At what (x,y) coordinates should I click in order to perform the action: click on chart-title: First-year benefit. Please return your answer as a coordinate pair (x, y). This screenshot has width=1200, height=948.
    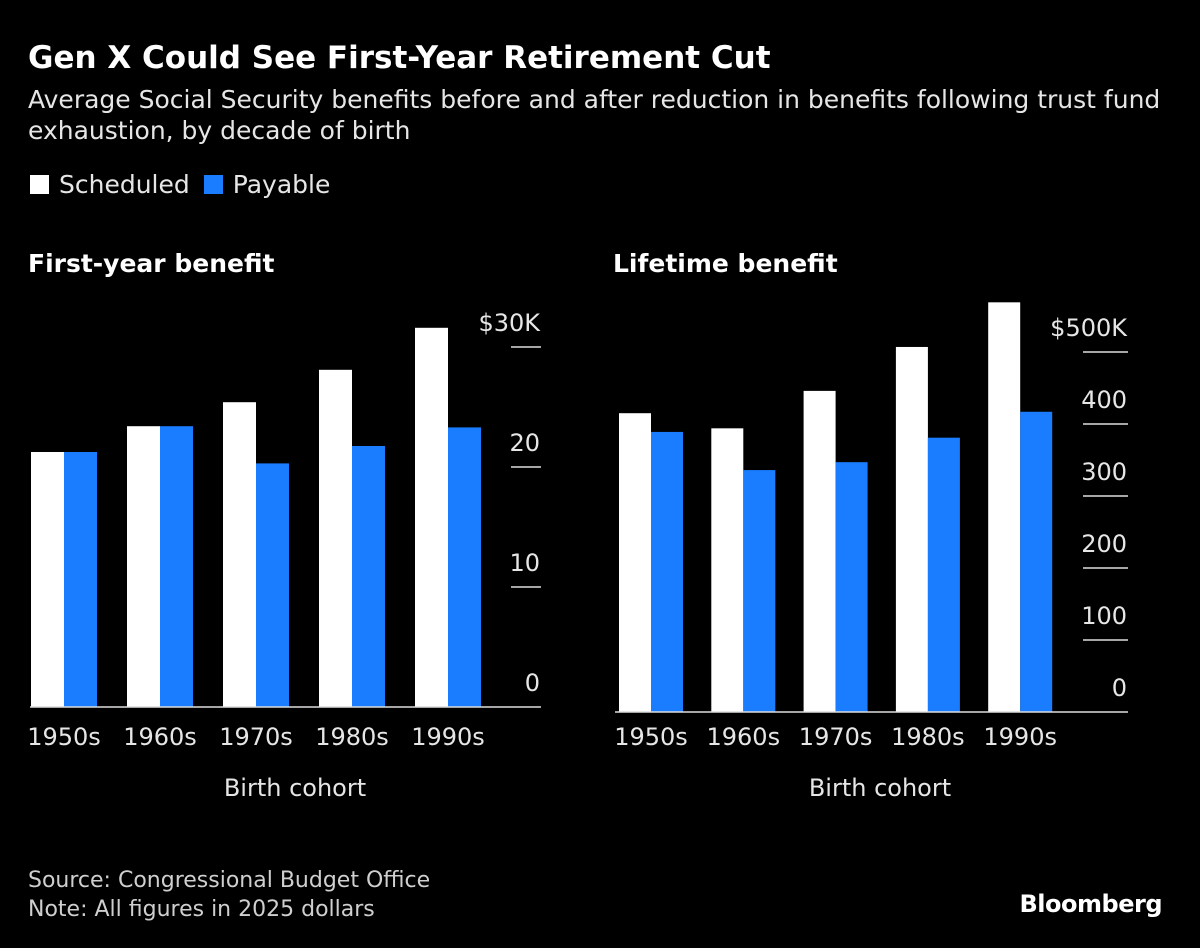
    Looking at the image, I should click on (151, 263).